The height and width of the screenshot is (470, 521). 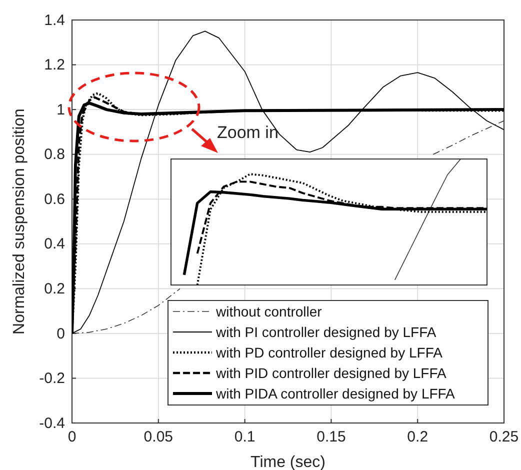 I want to click on x-tick-label: 0.05, so click(x=158, y=437).